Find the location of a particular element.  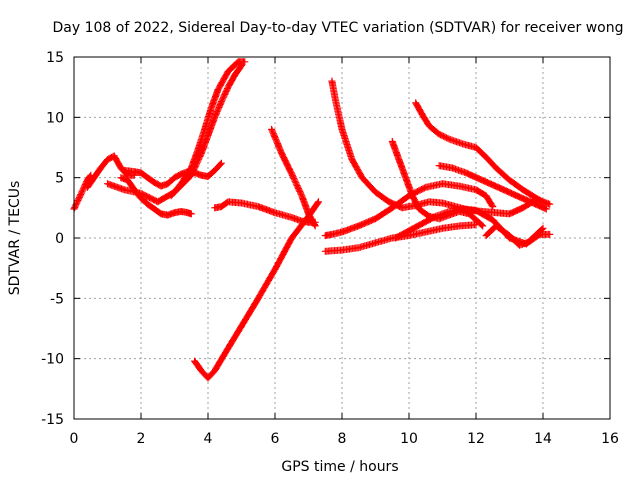

y-tick-label: -15 is located at coordinates (52, 420).